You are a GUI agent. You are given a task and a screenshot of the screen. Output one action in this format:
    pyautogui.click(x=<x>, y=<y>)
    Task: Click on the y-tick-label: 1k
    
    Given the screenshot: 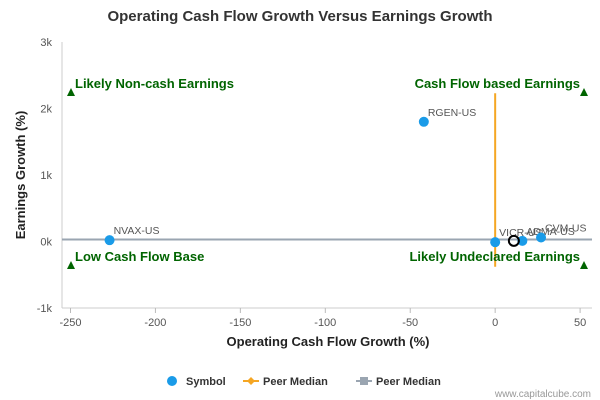 What is the action you would take?
    pyautogui.click(x=46, y=176)
    